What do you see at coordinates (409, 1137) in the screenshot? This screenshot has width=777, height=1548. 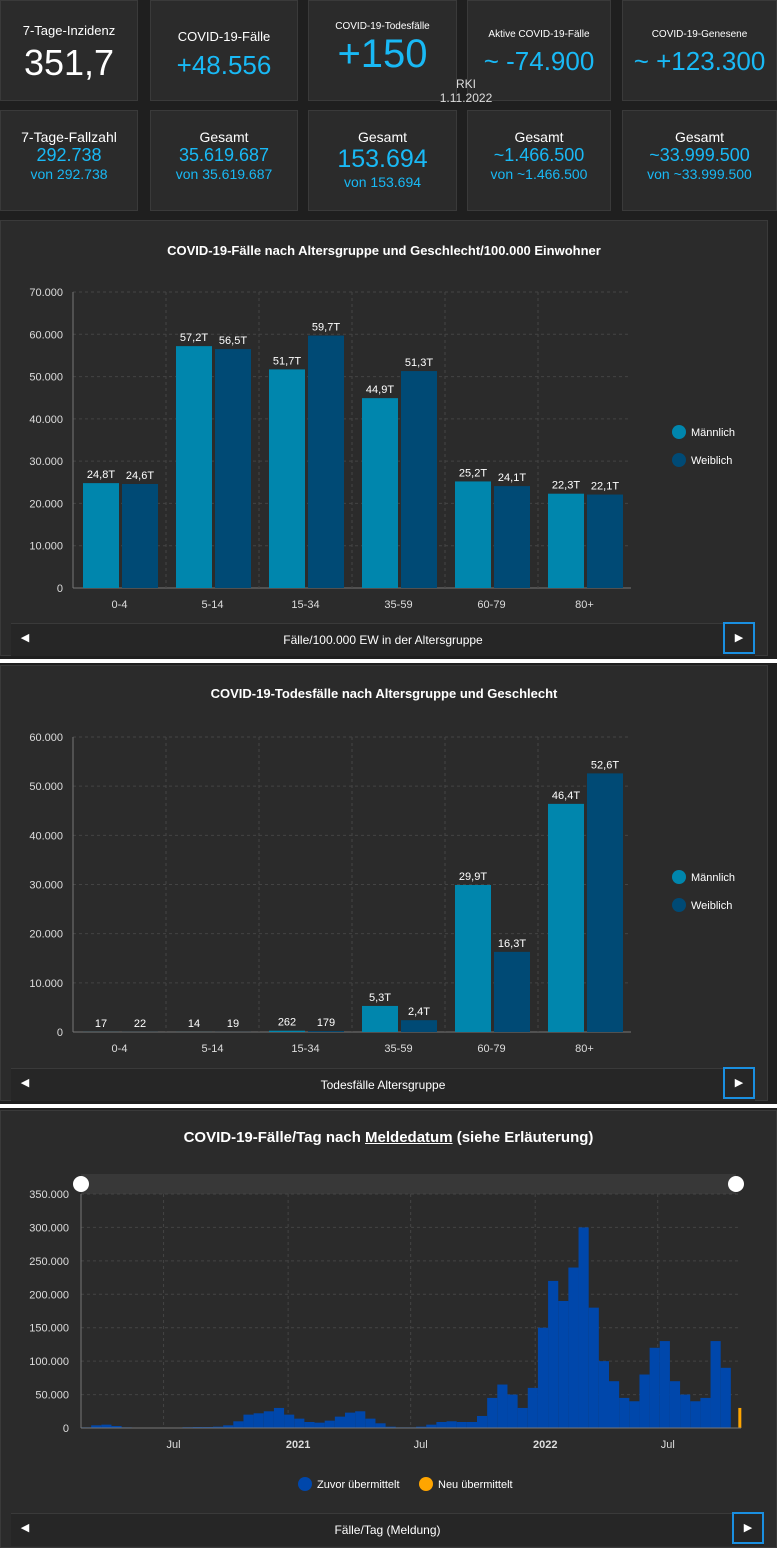 I see `meldedatum-link: Meldedatum` at bounding box center [409, 1137].